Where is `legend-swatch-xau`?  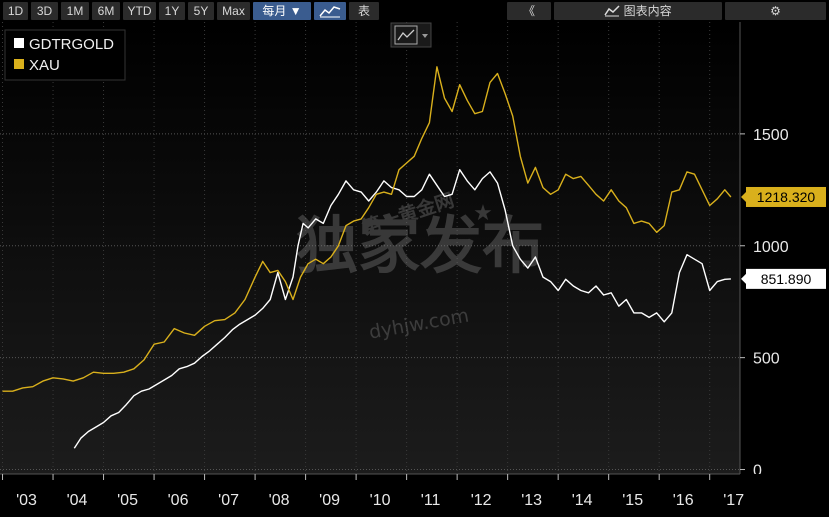
legend-swatch-xau is located at coordinates (19, 64).